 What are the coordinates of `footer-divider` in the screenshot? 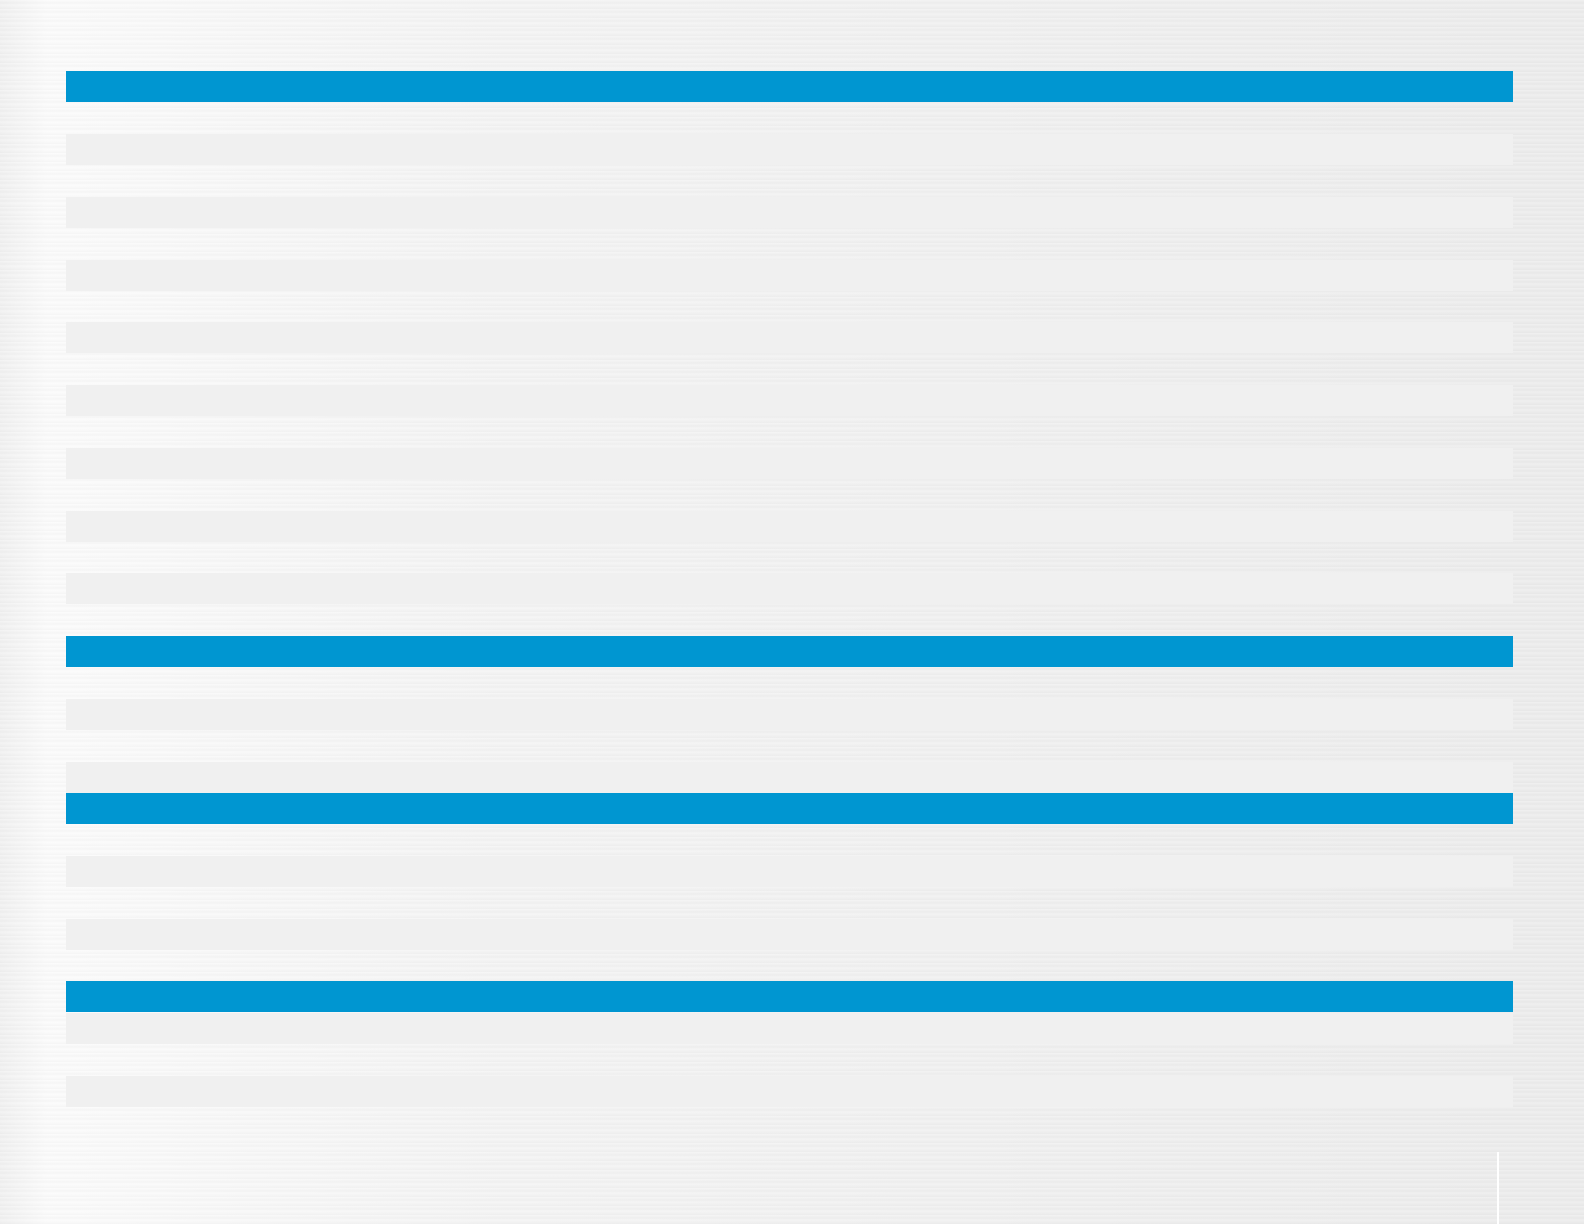 It's located at (1498, 1188).